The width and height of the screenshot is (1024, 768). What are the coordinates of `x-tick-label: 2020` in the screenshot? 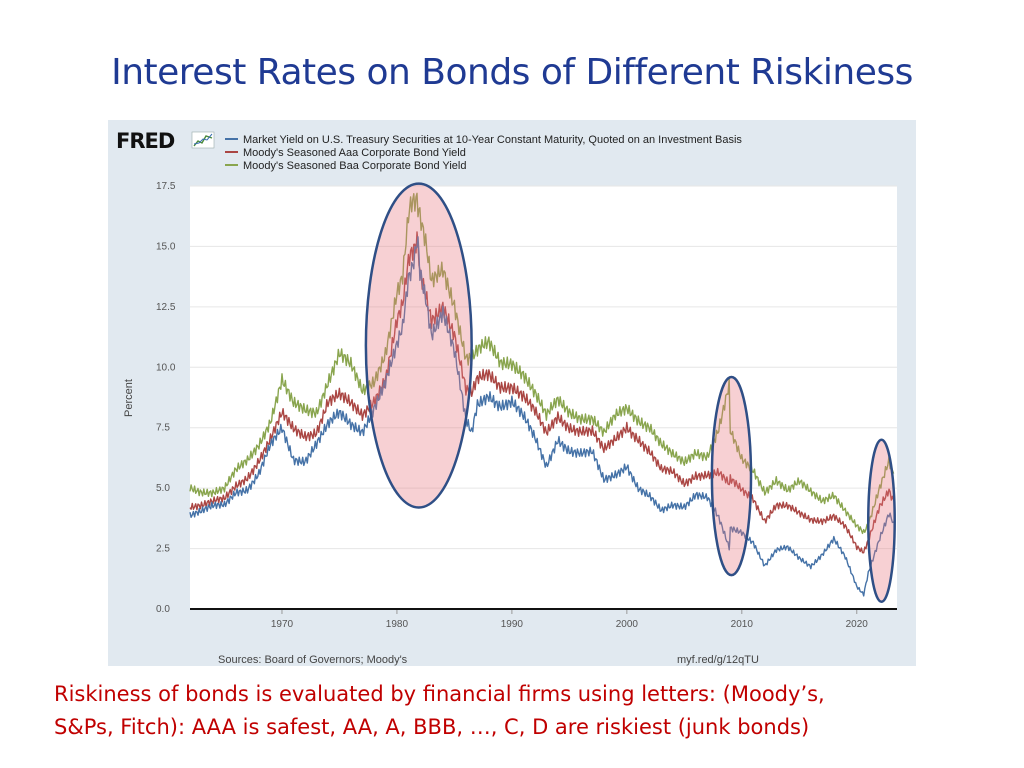 It's located at (857, 624).